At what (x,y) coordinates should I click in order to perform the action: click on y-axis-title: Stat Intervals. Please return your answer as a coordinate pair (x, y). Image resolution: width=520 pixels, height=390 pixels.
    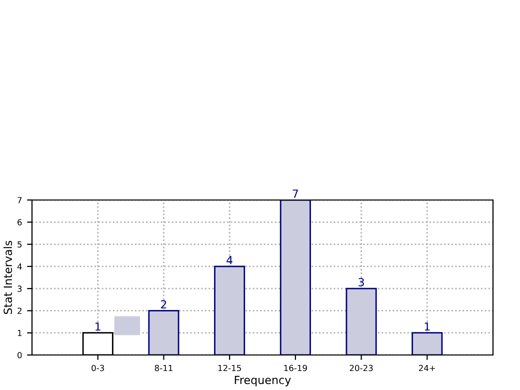
    Looking at the image, I should click on (7, 277).